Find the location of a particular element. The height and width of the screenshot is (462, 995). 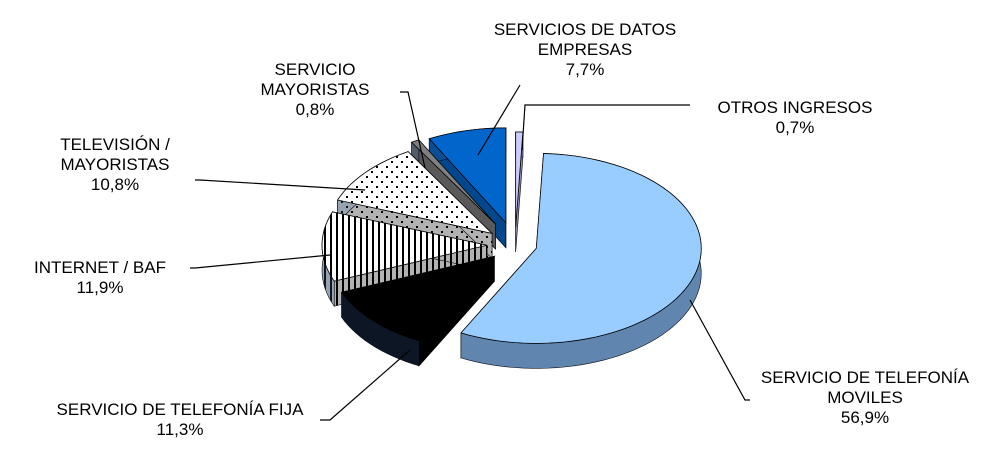

category-name: TELEVISIÓN / MAYORISTAS is located at coordinates (115, 154).